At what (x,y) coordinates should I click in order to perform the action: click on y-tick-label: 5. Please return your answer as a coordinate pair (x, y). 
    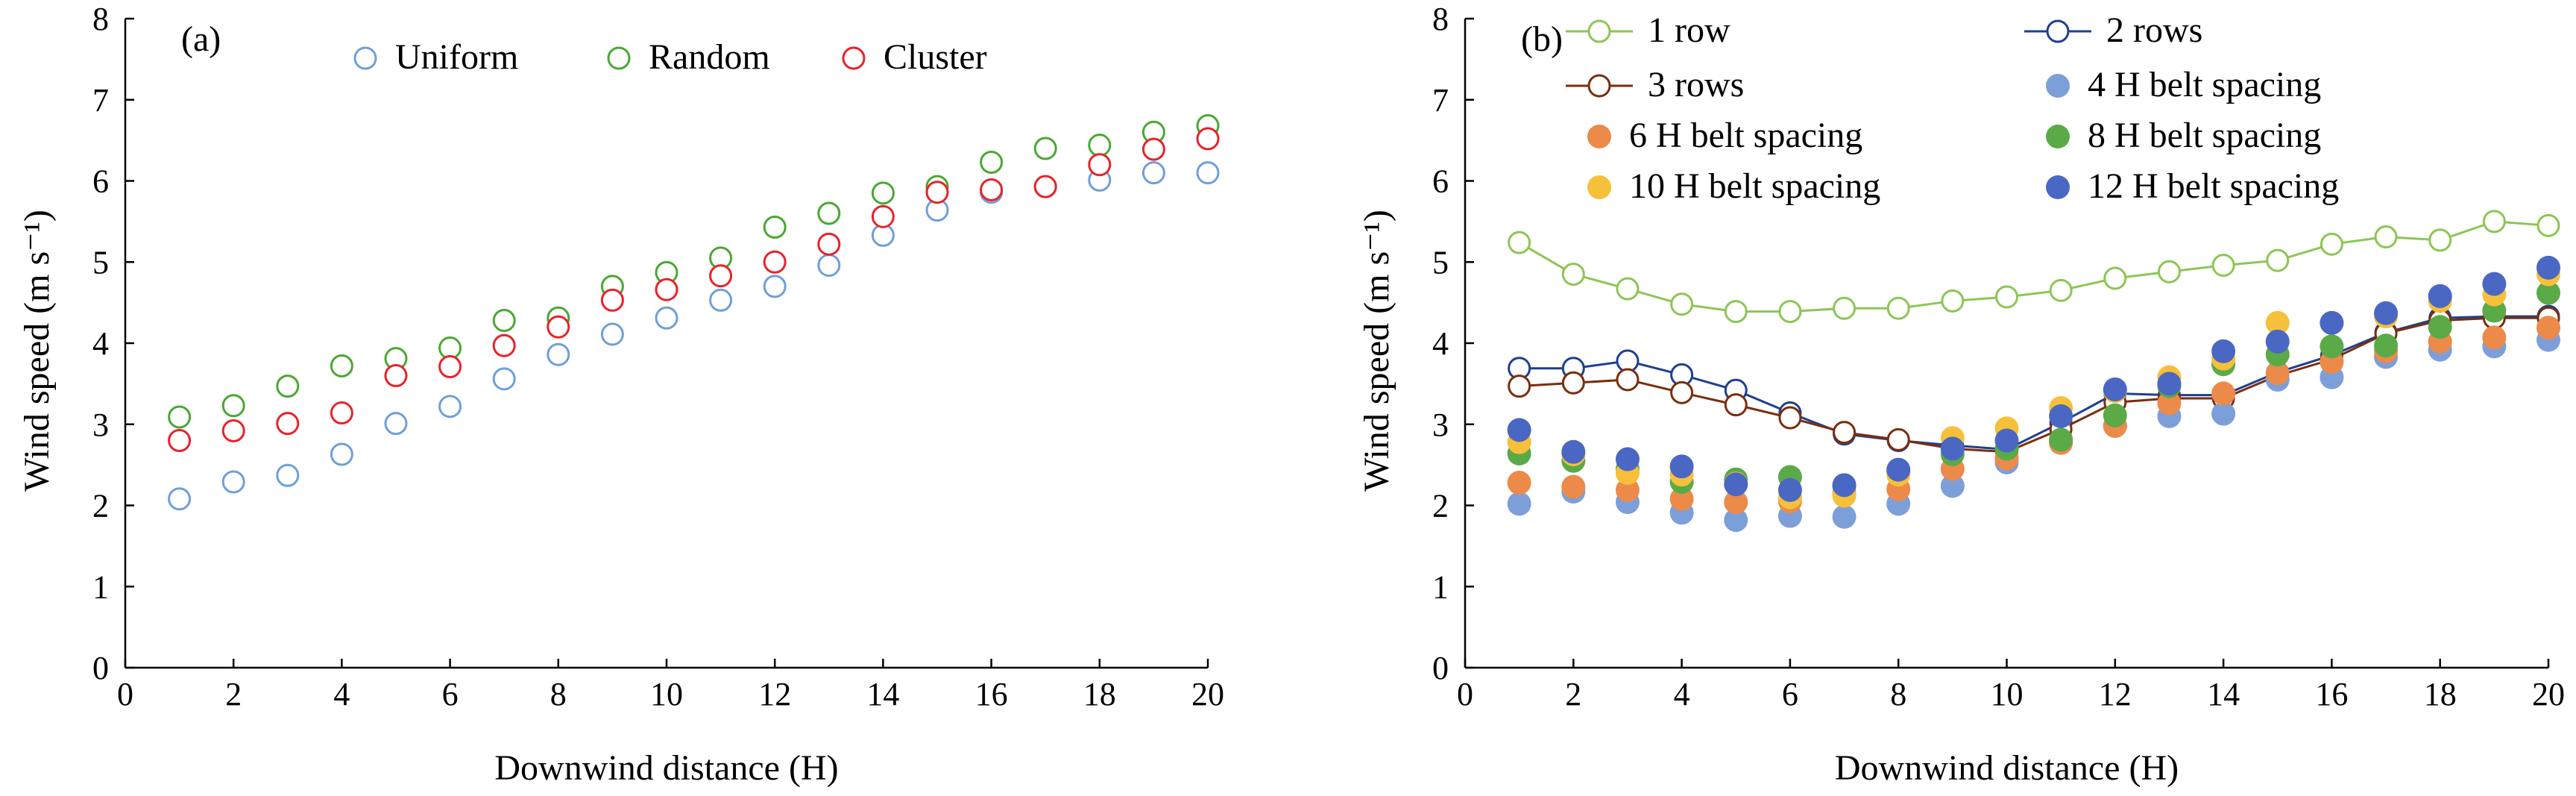
    Looking at the image, I should click on (1440, 262).